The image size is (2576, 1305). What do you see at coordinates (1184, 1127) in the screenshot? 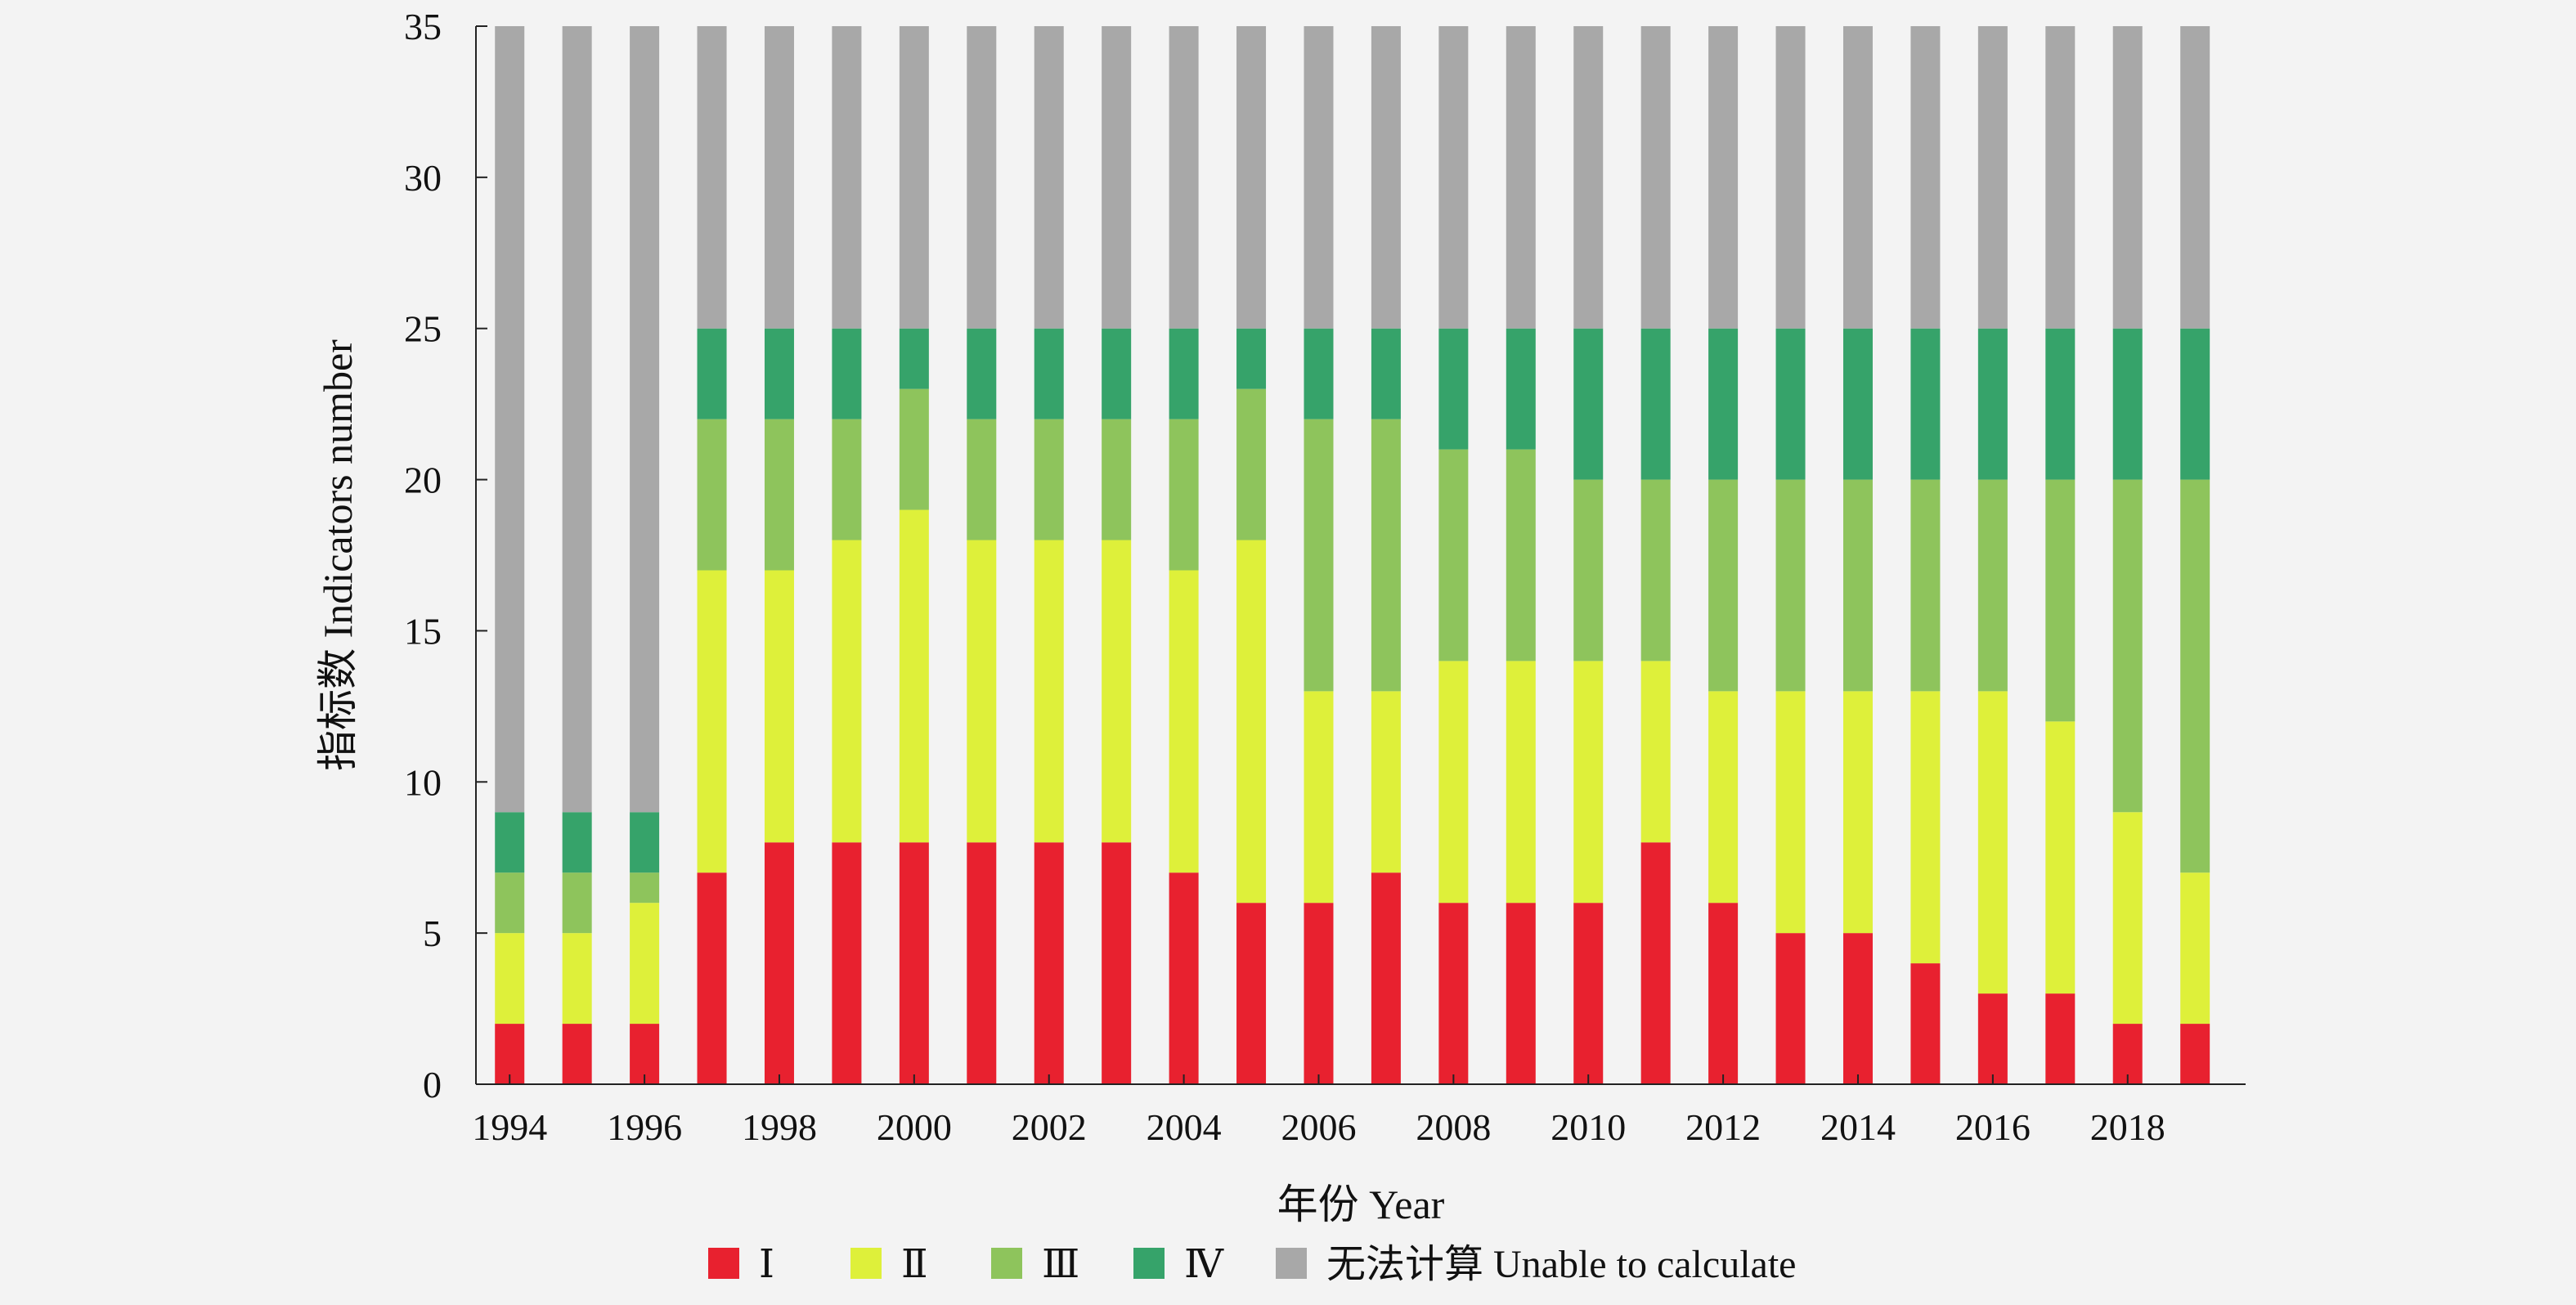
I see `x-tick-label: 2004` at bounding box center [1184, 1127].